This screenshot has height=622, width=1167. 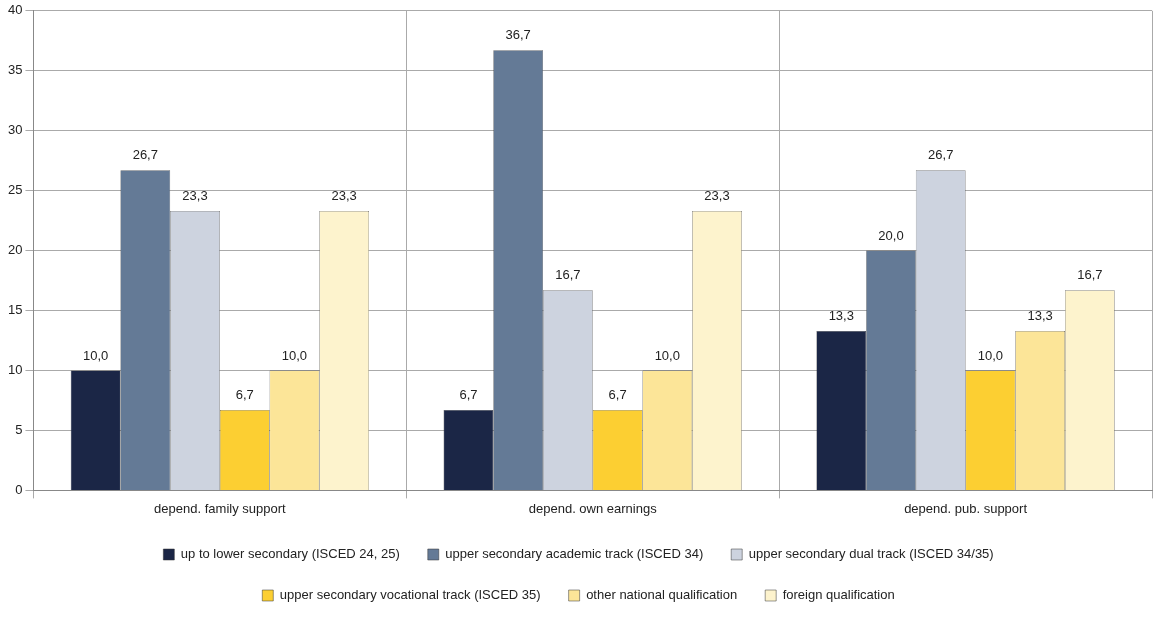 What do you see at coordinates (220, 508) in the screenshot?
I see `x-tick-label: depend. family support` at bounding box center [220, 508].